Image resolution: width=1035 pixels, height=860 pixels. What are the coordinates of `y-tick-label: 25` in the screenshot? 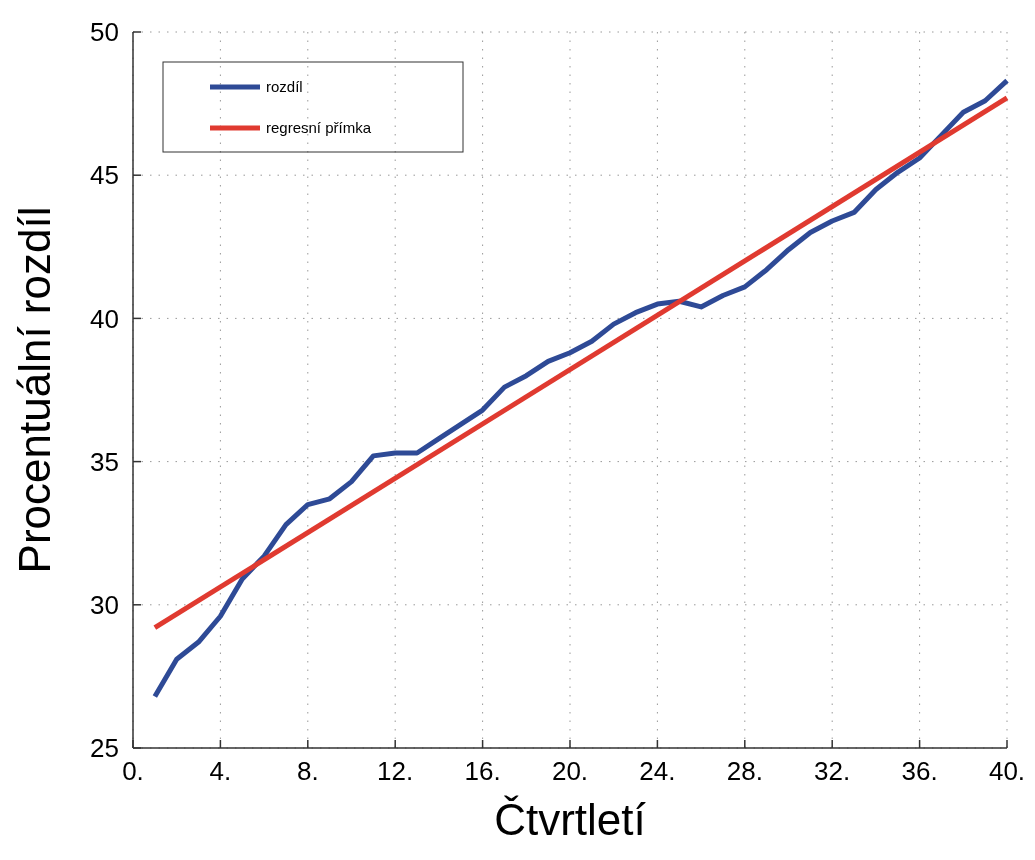 It's located at (104, 748).